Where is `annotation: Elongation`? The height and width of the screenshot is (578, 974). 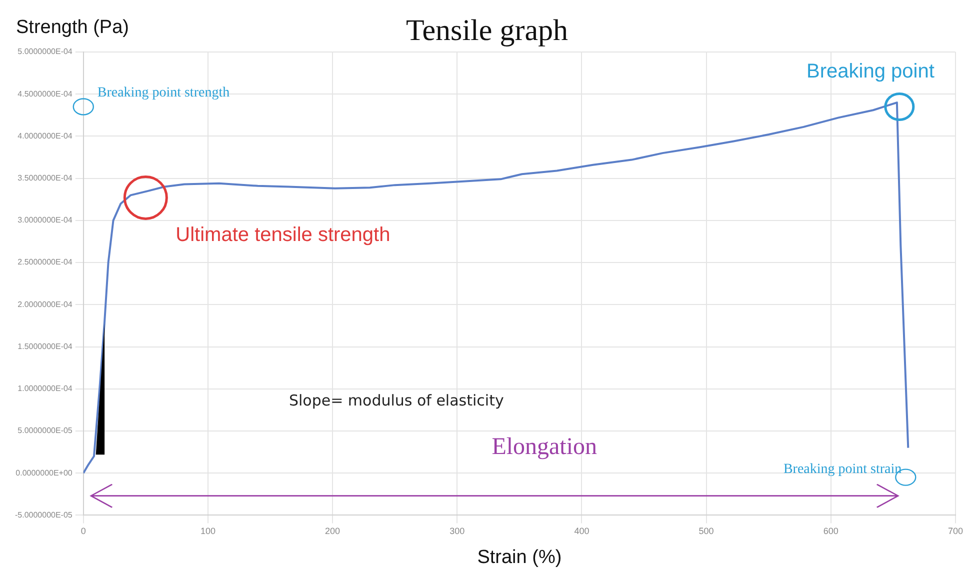 annotation: Elongation is located at coordinates (545, 447).